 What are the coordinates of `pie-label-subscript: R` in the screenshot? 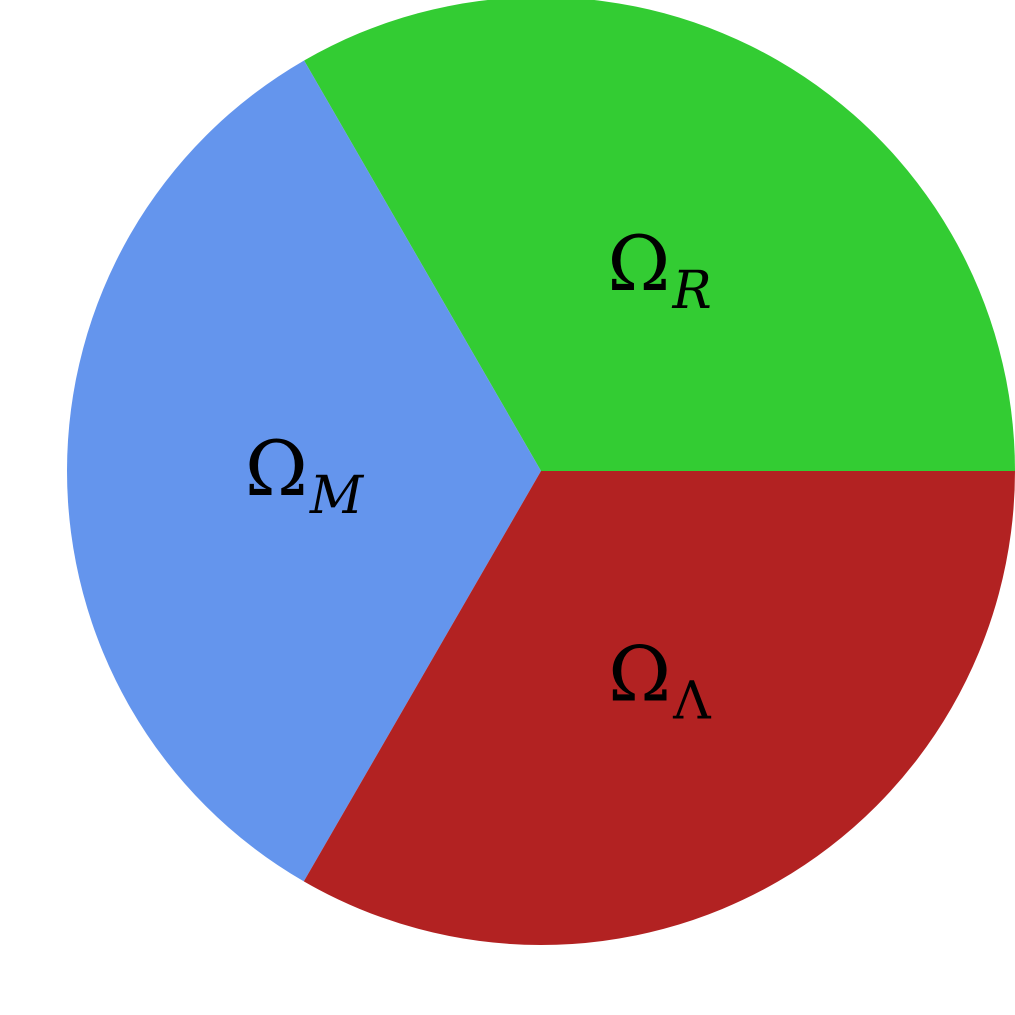 It's located at (691, 291).